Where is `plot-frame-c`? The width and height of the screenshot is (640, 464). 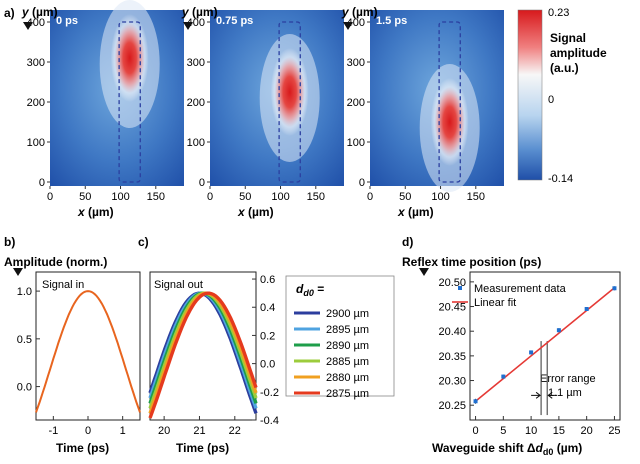
plot-frame-c is located at coordinates (203, 346).